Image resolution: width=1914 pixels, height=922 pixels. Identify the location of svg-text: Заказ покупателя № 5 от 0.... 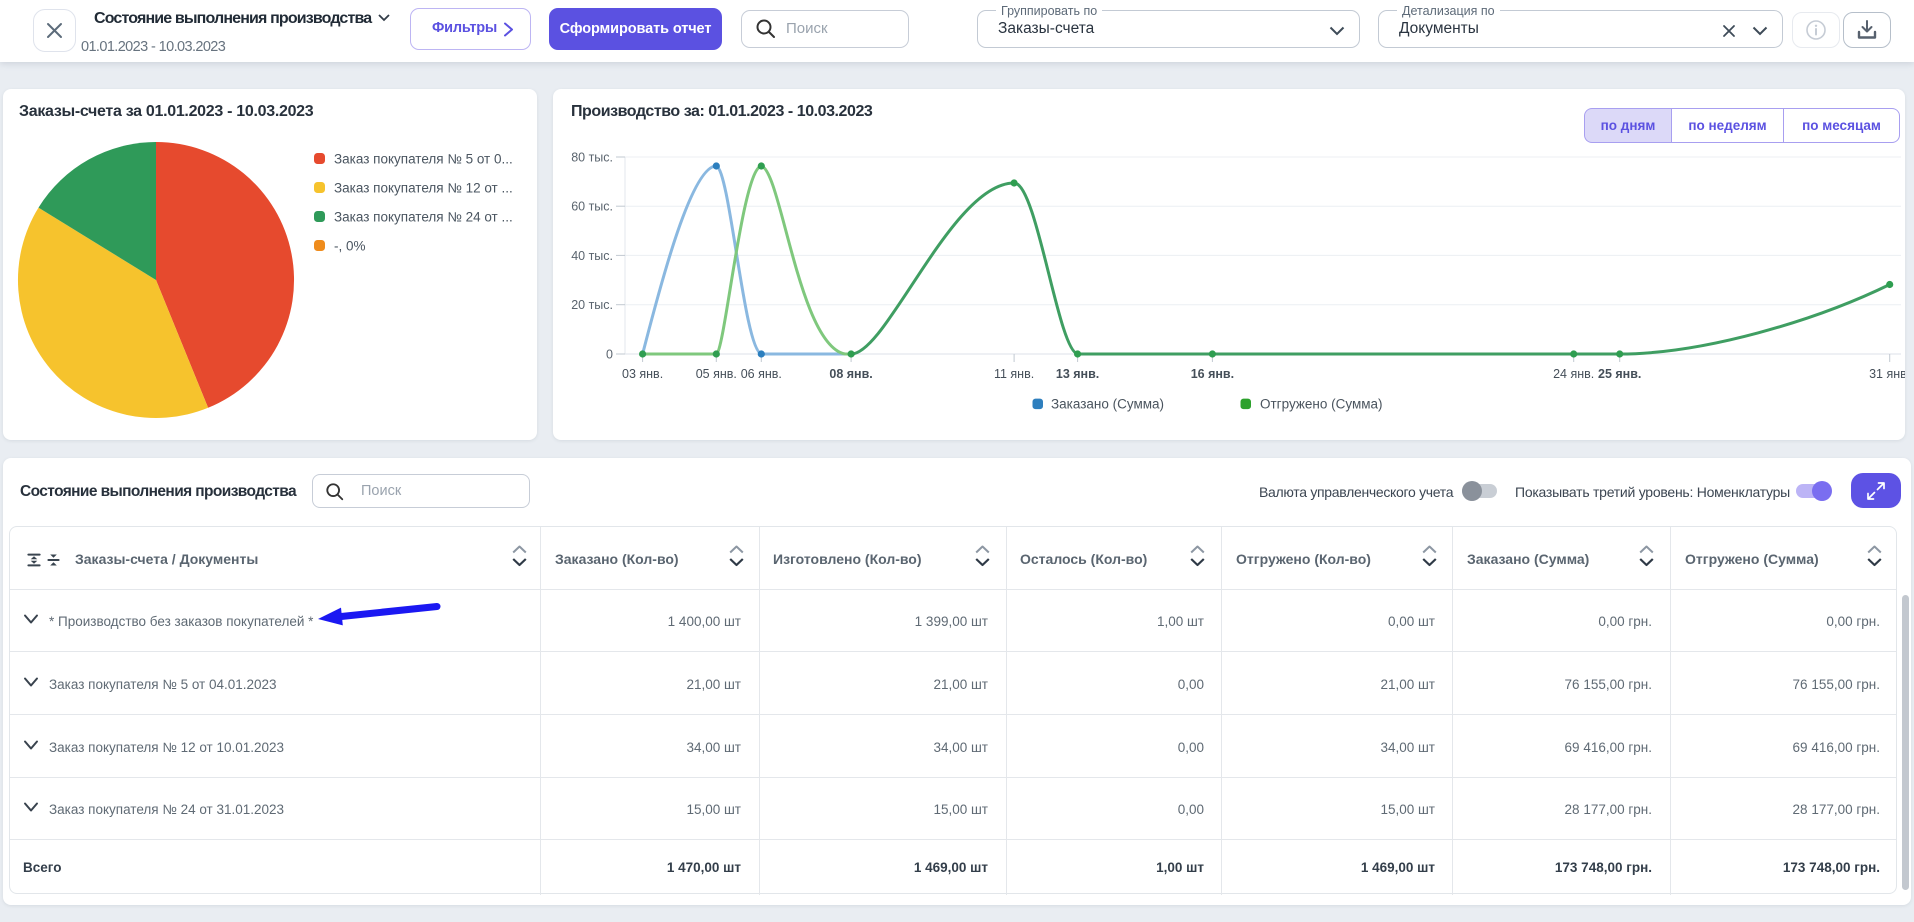
(423, 159).